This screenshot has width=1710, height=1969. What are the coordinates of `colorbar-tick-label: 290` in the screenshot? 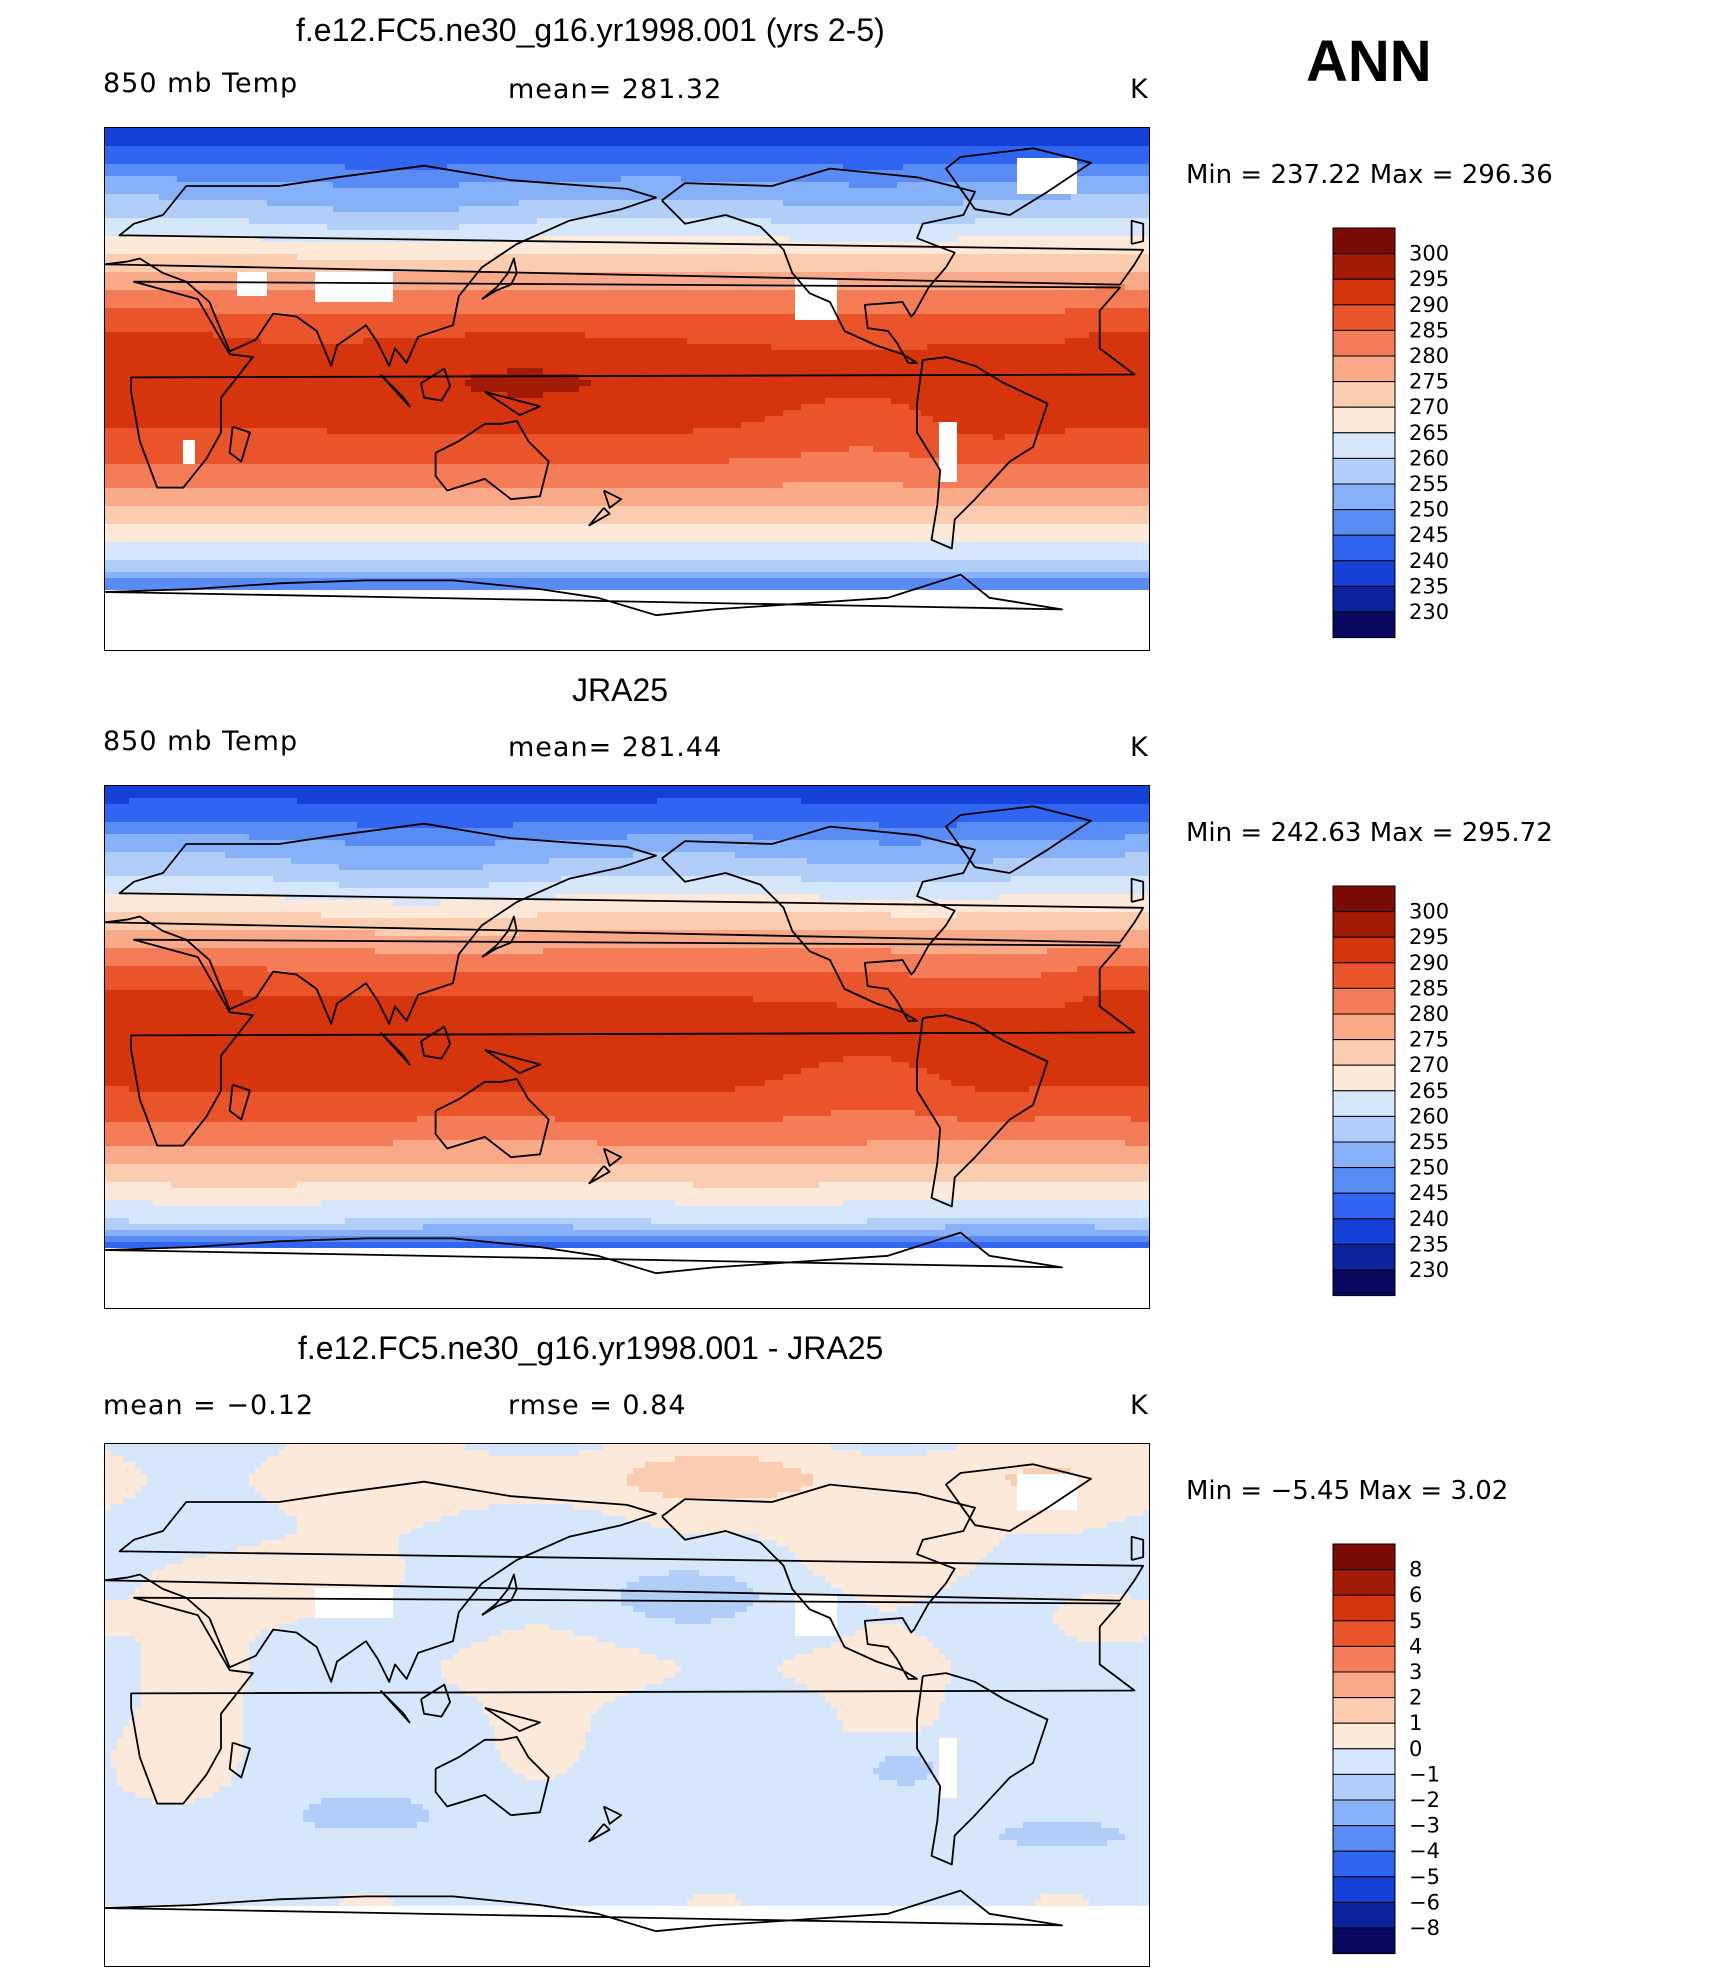 It's located at (1429, 963).